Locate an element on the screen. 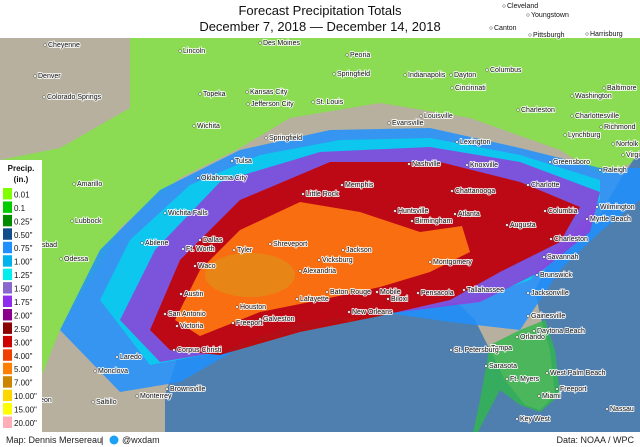 This screenshot has width=640, height=447. legend-label: 1.50" is located at coordinates (23, 289).